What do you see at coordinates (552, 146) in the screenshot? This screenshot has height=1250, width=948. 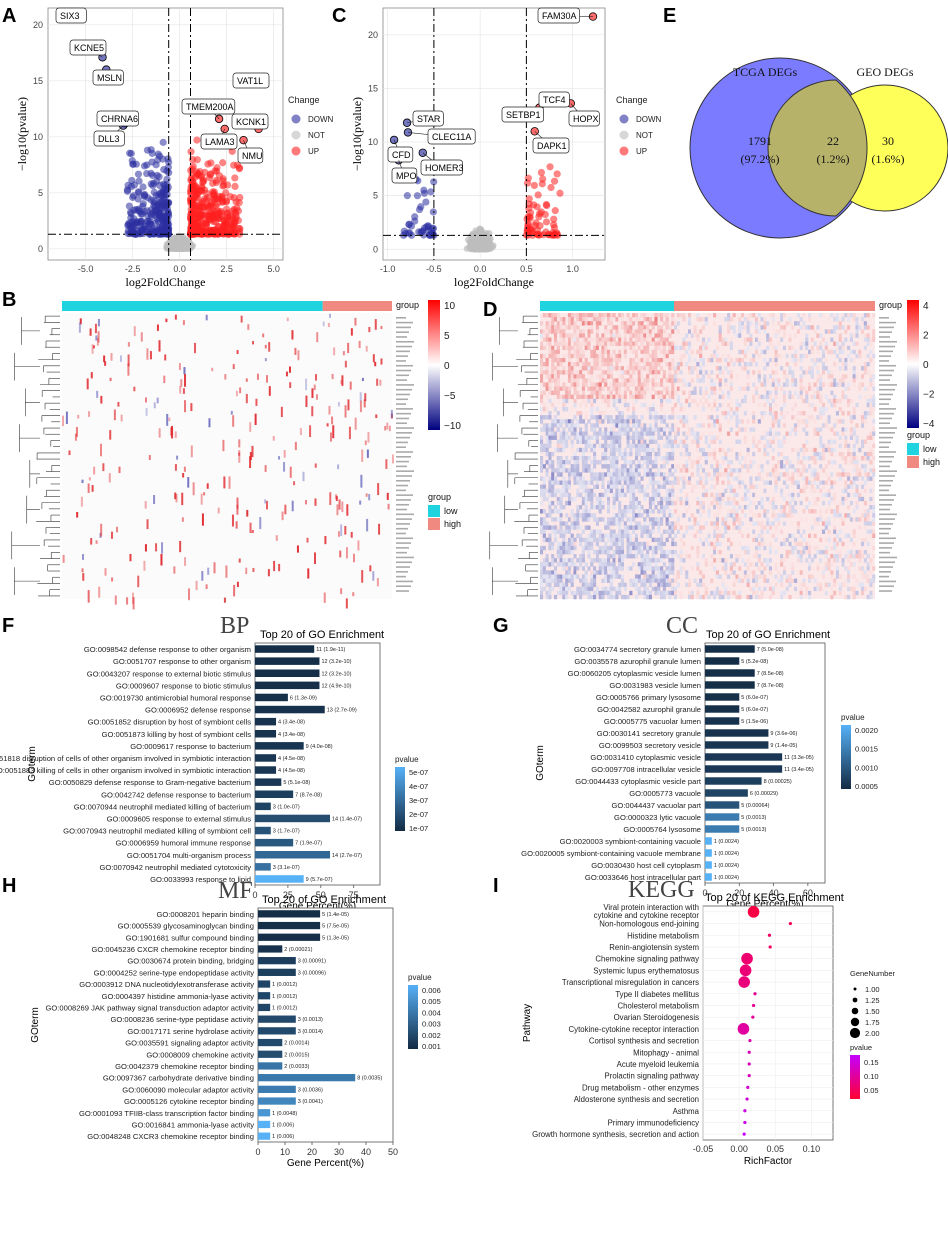 I see `point-label: DAPK1` at bounding box center [552, 146].